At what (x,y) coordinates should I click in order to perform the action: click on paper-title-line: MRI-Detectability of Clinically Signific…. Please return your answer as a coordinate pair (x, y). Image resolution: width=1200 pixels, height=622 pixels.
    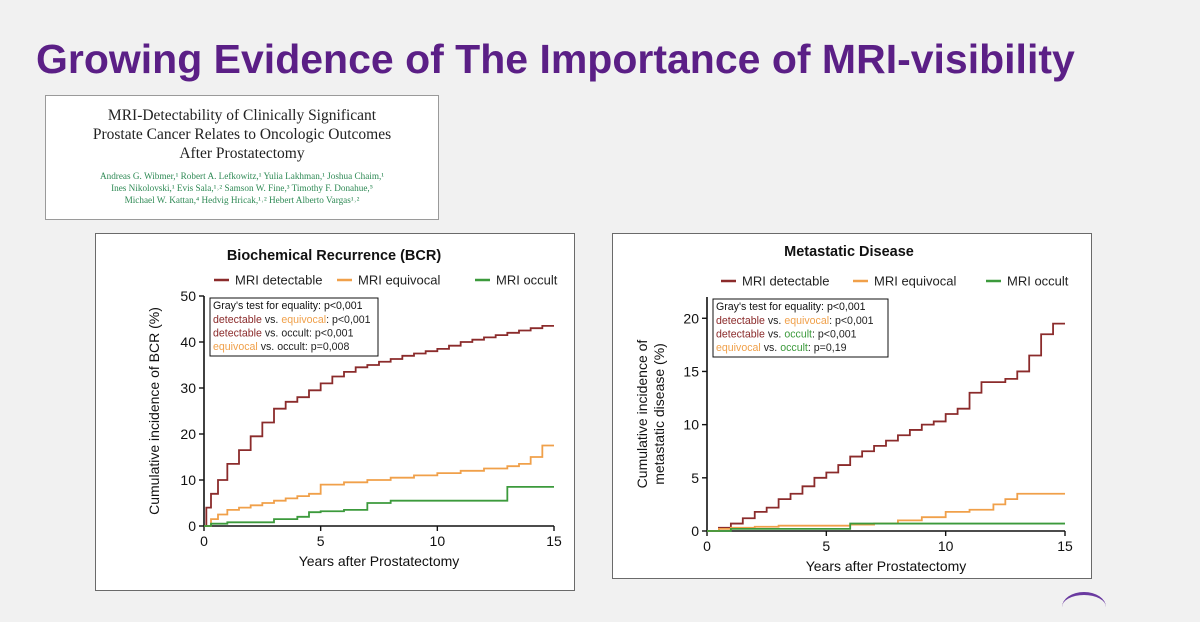
    Looking at the image, I should click on (242, 115).